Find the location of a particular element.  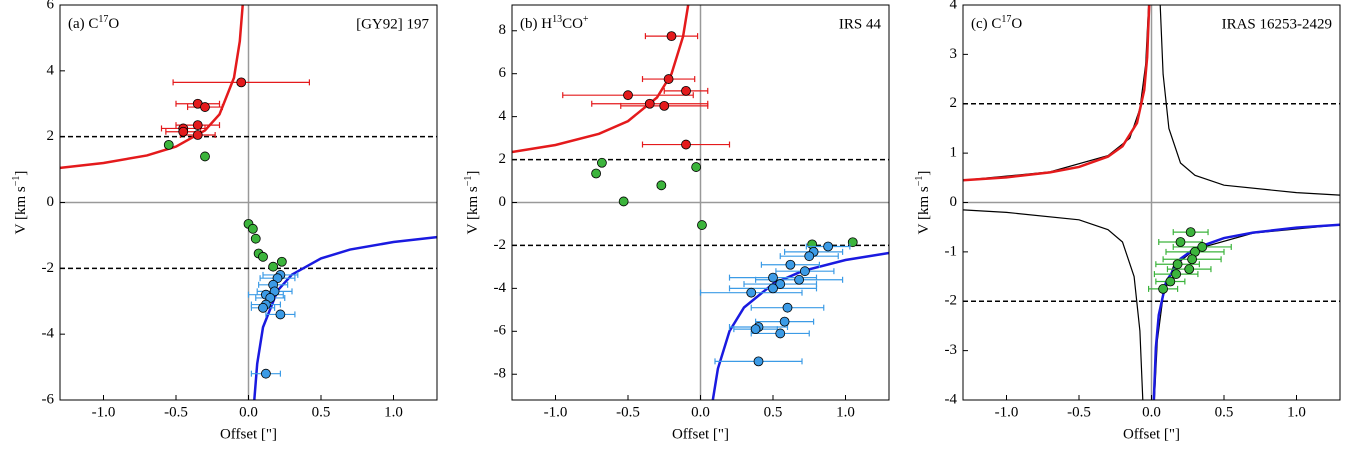

thin-curve is located at coordinates (1246, 312).